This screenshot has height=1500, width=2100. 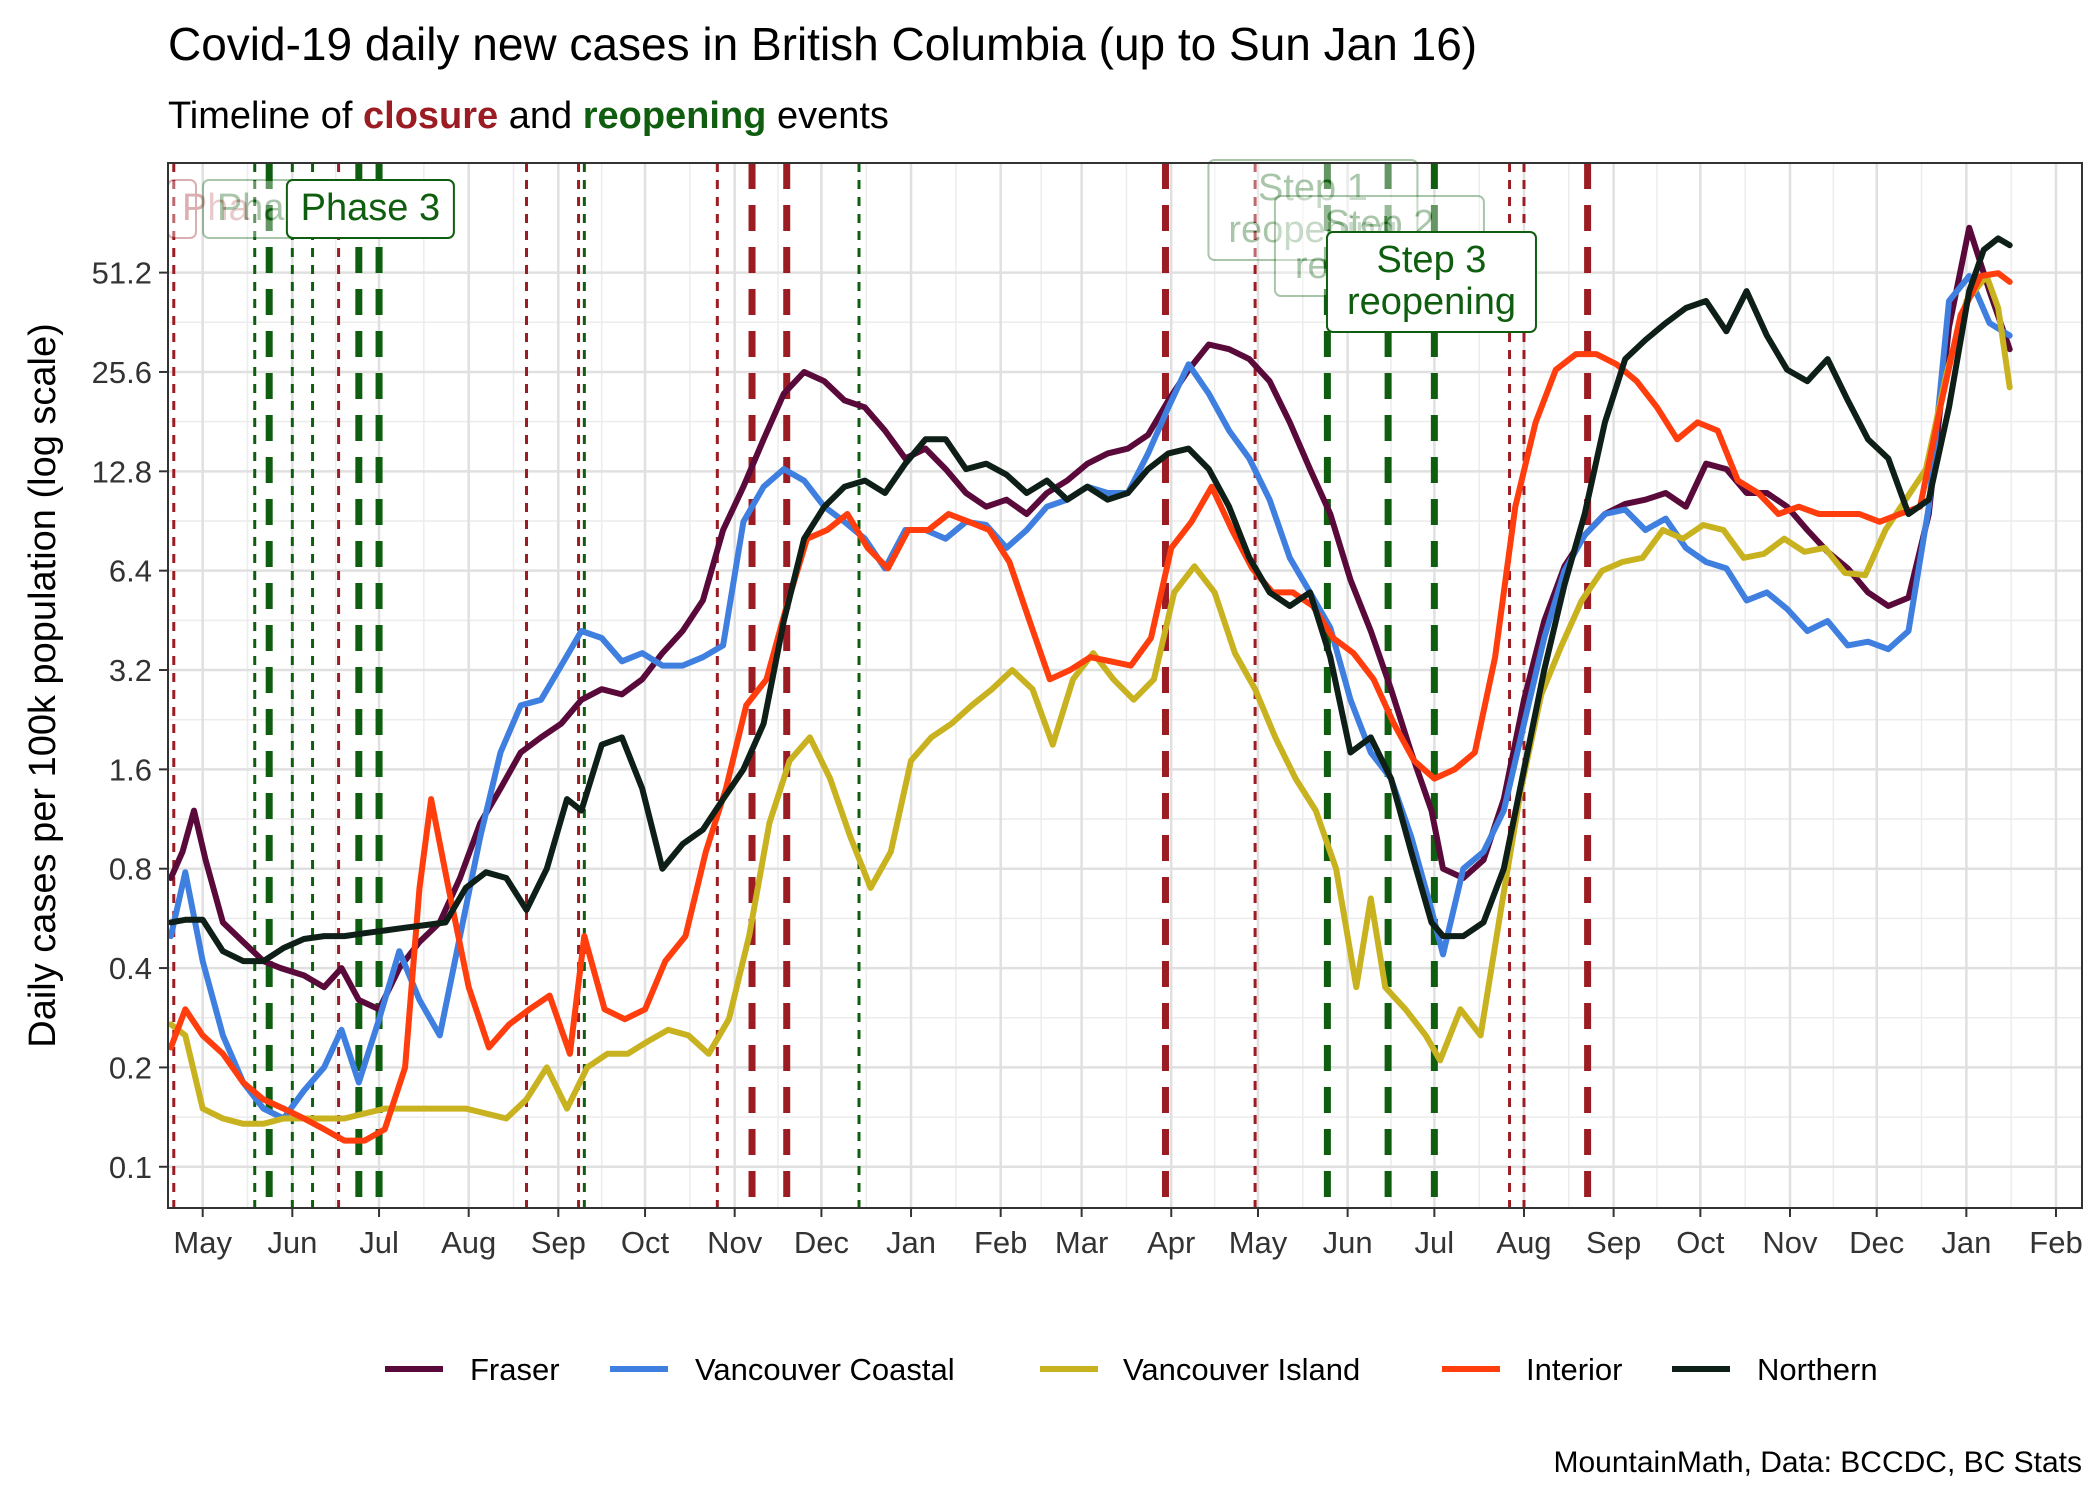 I want to click on legend-label: Fraser, so click(x=515, y=1369).